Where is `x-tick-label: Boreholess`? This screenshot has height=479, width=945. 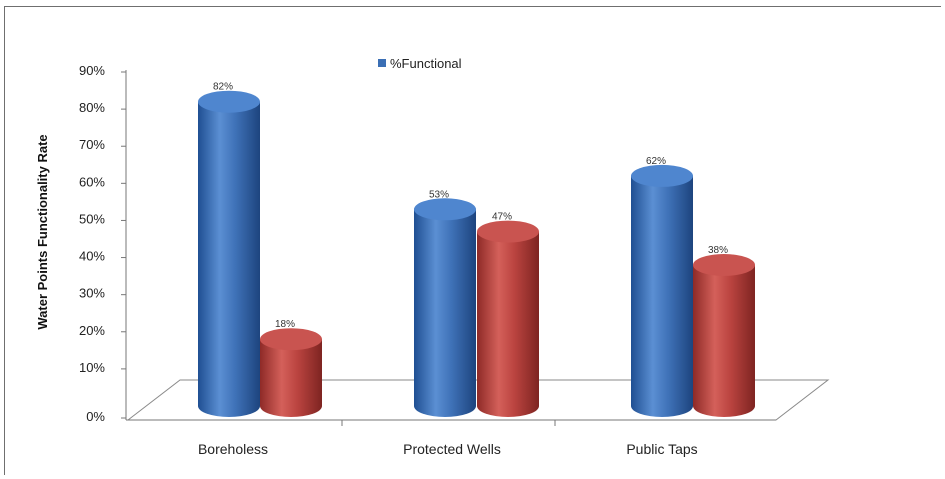
x-tick-label: Boreholess is located at coordinates (233, 449).